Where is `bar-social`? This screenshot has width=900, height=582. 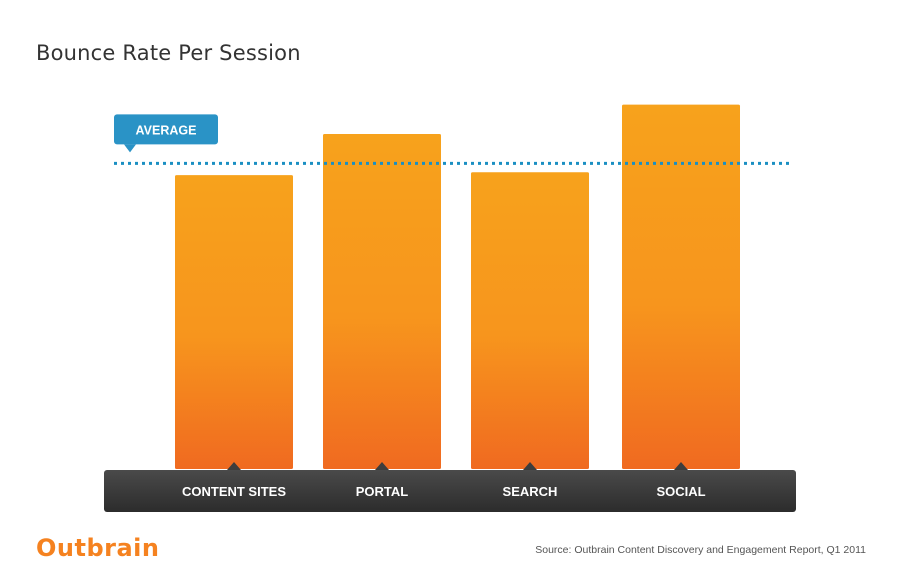
bar-social is located at coordinates (681, 286).